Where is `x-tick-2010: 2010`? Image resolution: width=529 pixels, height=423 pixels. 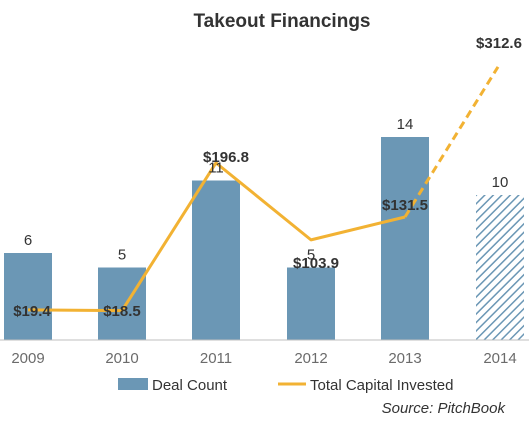
x-tick-2010: 2010 is located at coordinates (121, 358).